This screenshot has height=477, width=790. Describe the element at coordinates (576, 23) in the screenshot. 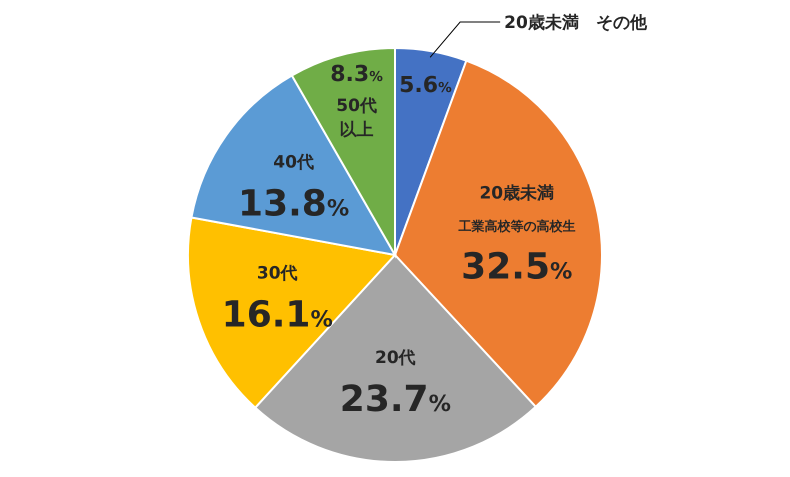

I see `slice-label: 20歳未満 その他` at that location.